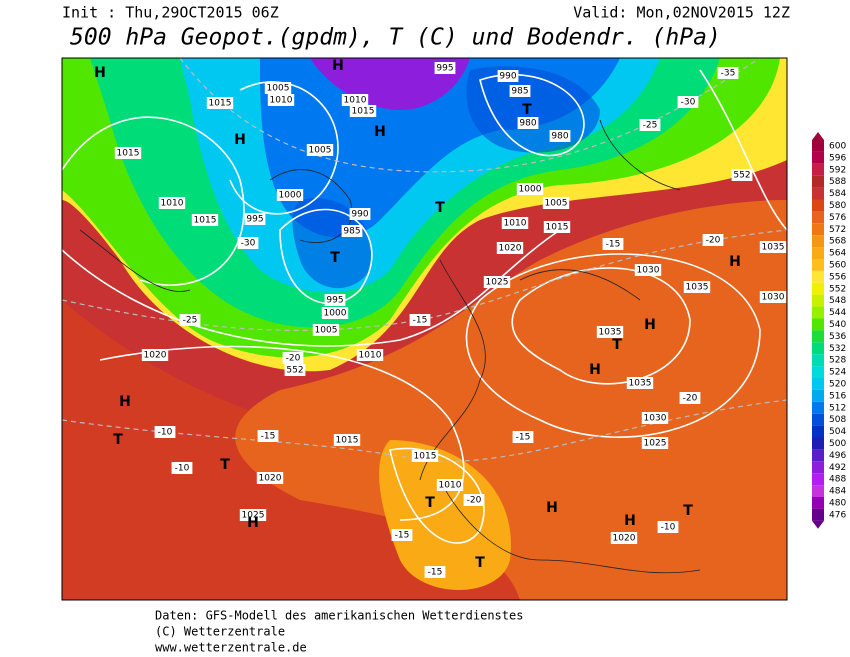 Image resolution: width=850 pixels, height=657 pixels. Describe the element at coordinates (837, 420) in the screenshot. I see `colorbar-label: 508` at that location.